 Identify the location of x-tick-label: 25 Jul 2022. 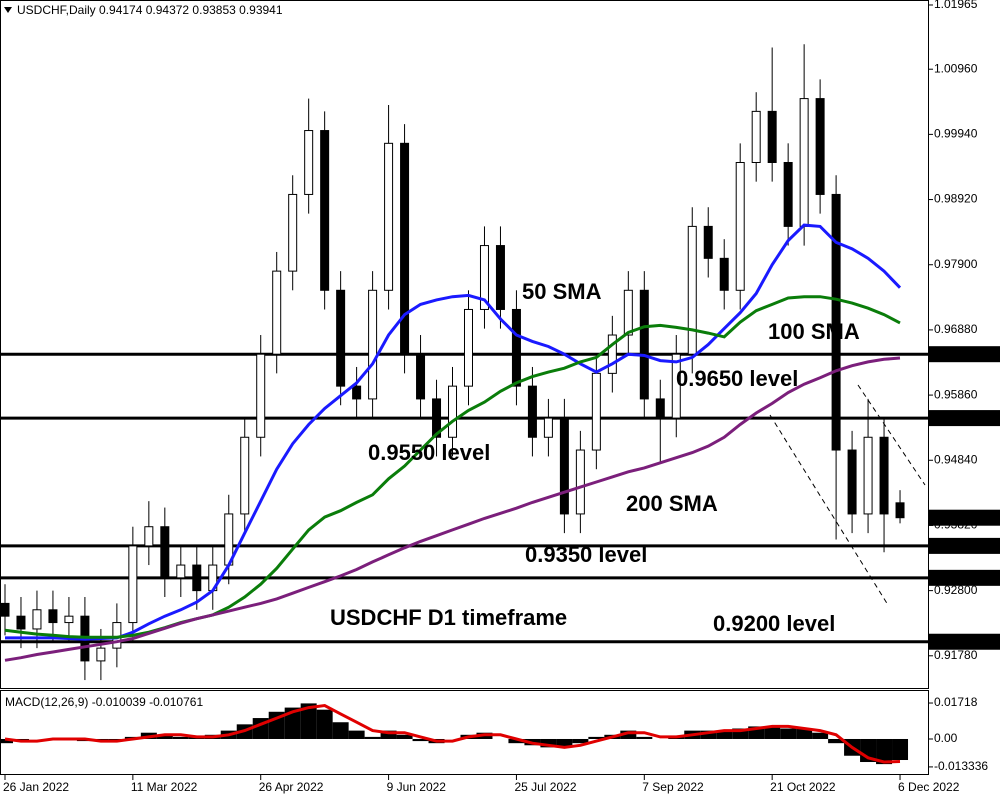
(545, 787).